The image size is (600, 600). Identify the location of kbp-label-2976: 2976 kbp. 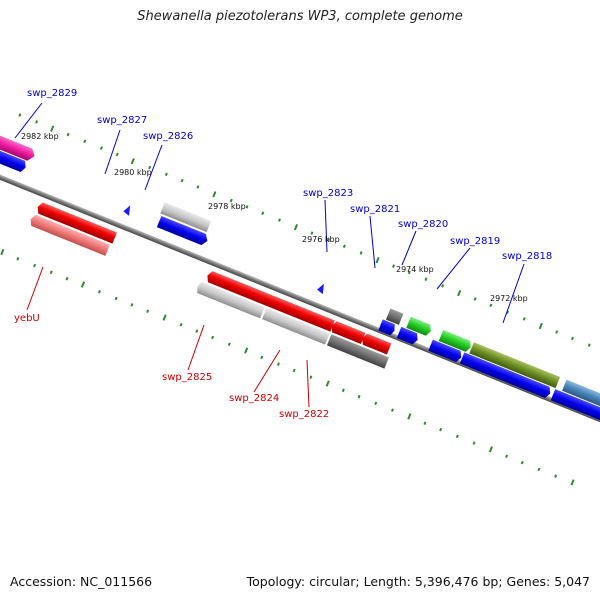
(321, 239).